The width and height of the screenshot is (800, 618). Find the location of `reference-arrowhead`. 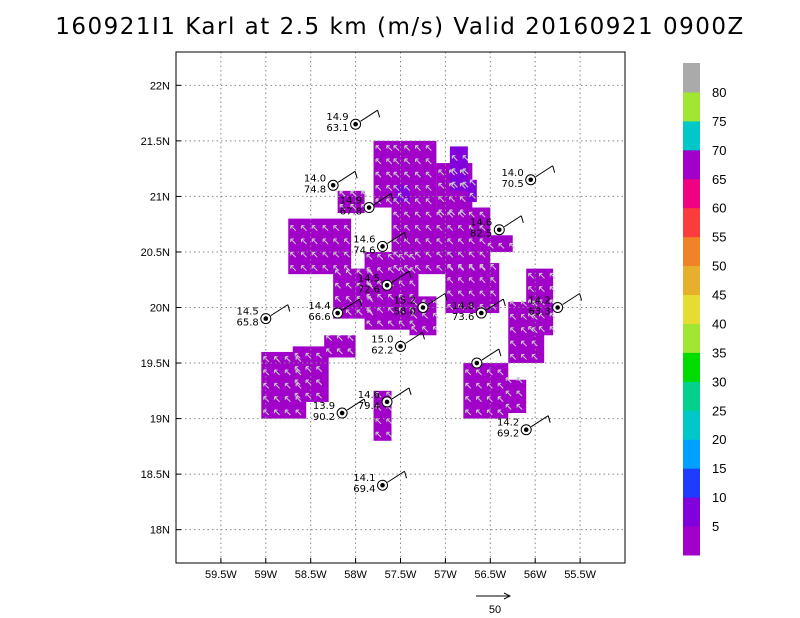

reference-arrowhead is located at coordinates (507, 596).